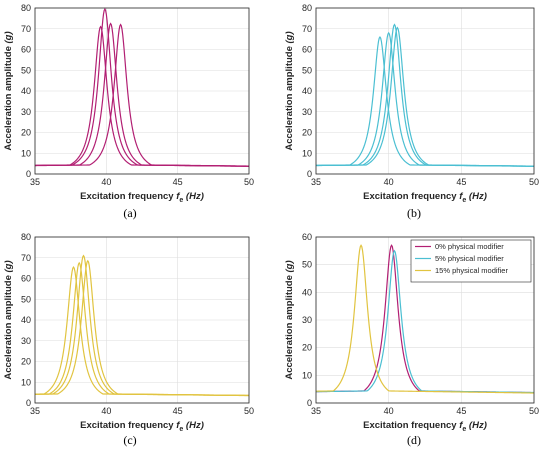 Image resolution: width=550 pixels, height=454 pixels. I want to click on legend-label: 0% physical modifier, so click(469, 246).